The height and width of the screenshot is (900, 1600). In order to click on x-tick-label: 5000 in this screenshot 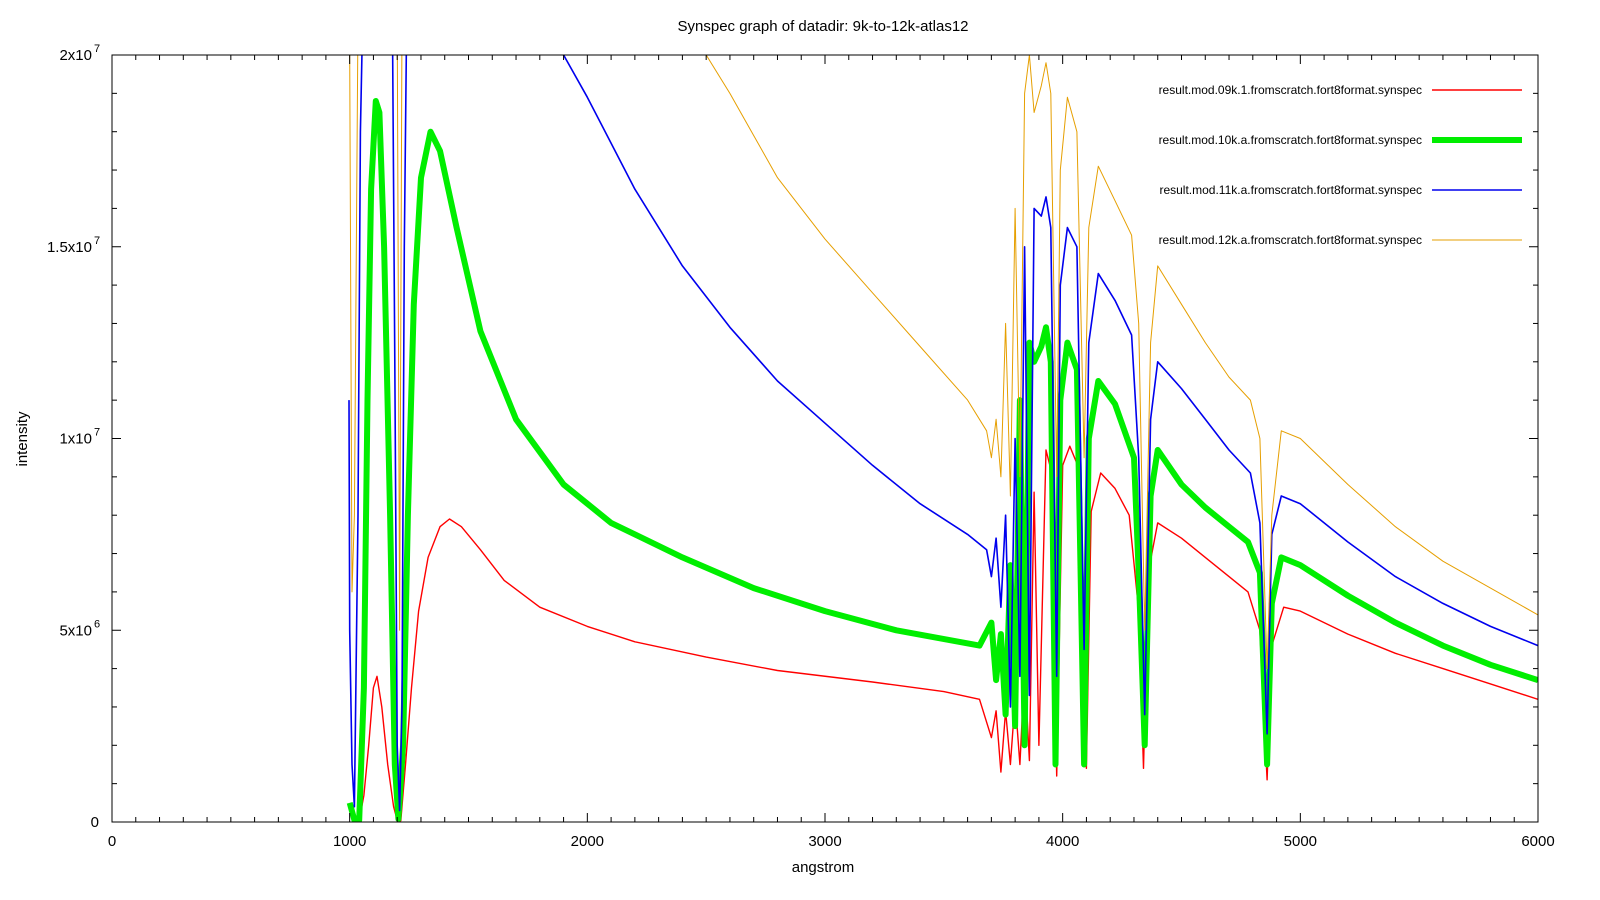, I will do `click(1300, 841)`.